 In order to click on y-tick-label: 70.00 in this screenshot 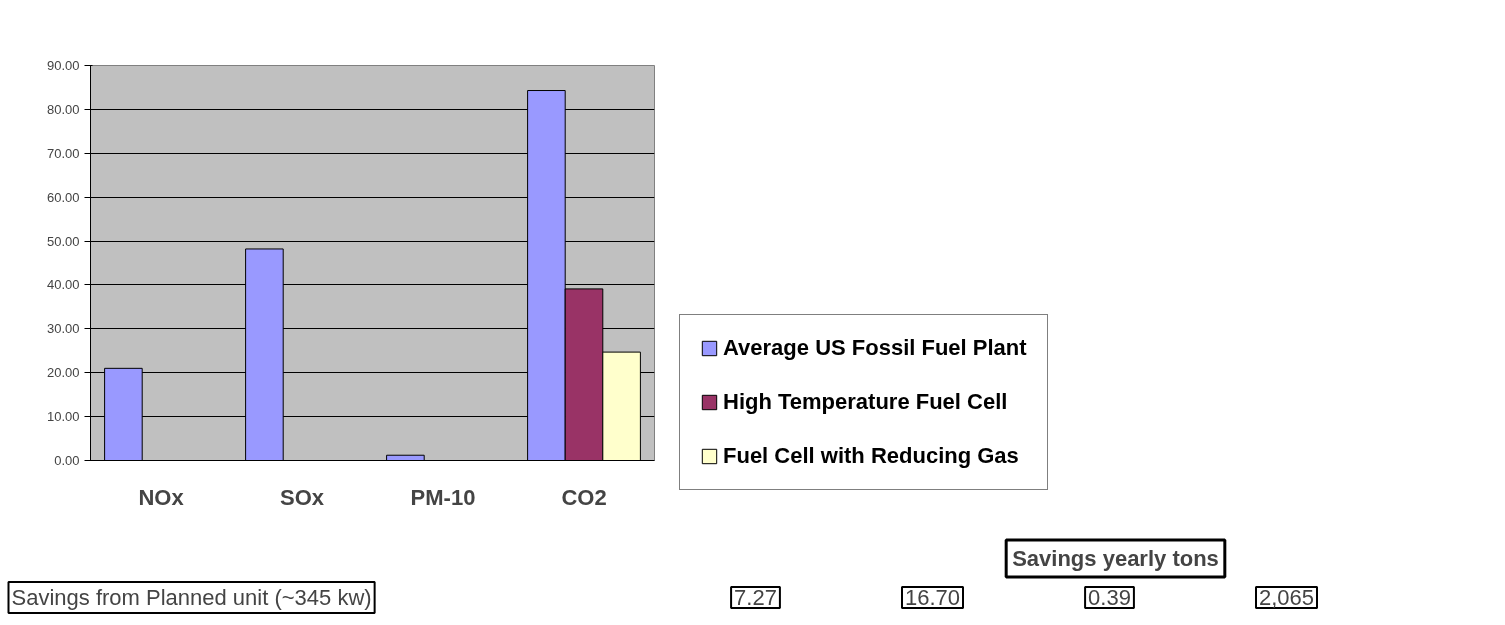, I will do `click(63, 153)`.